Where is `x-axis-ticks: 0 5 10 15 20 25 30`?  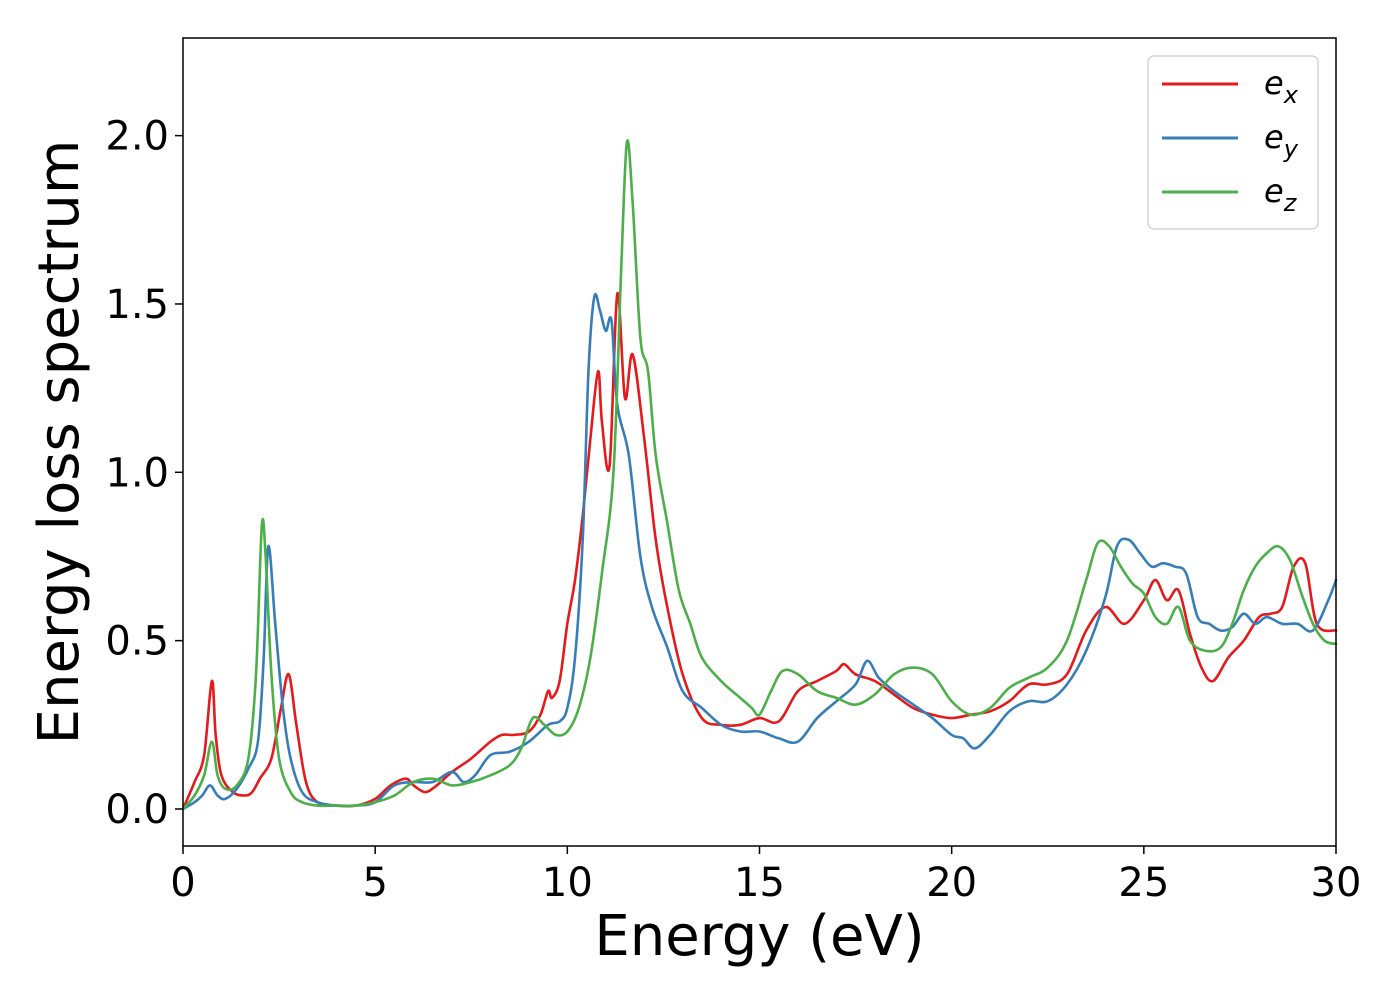 x-axis-ticks: 0 5 10 15 20 25 30 is located at coordinates (765, 876).